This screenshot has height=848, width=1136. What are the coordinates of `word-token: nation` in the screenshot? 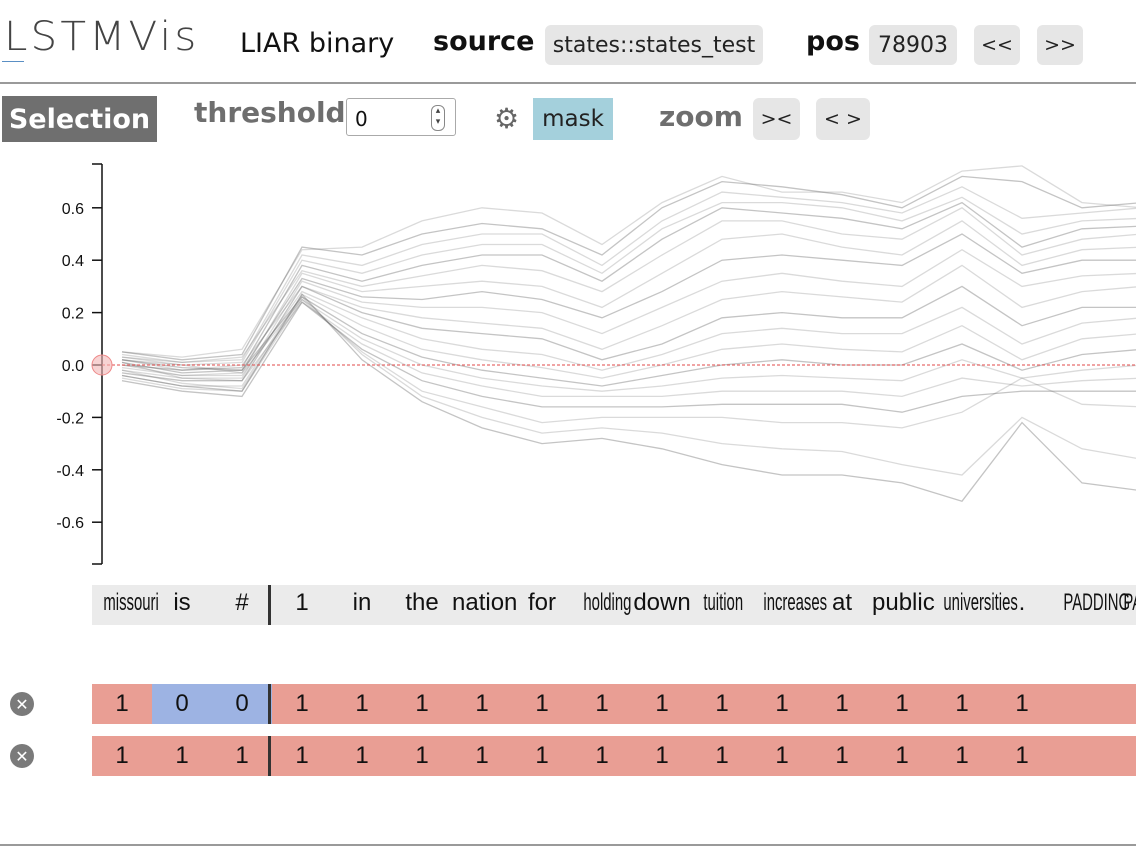 It's located at (485, 602).